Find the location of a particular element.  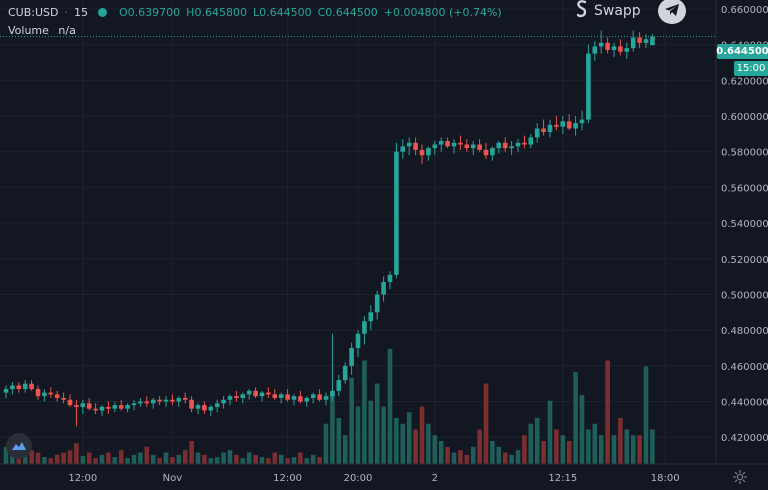

swapp-brand: Swapp is located at coordinates (608, 11).